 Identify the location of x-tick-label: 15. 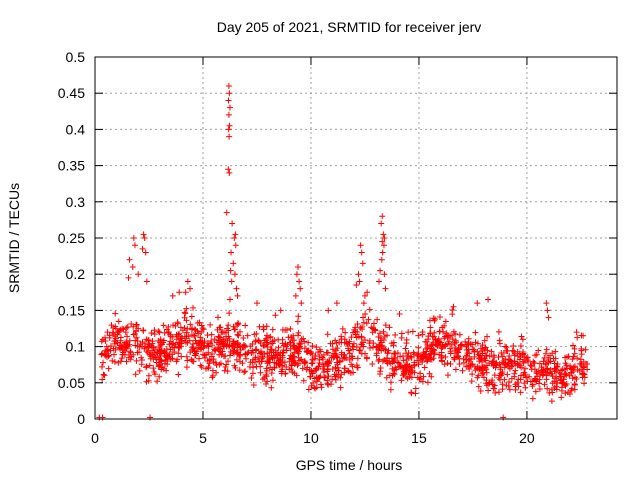
(419, 438).